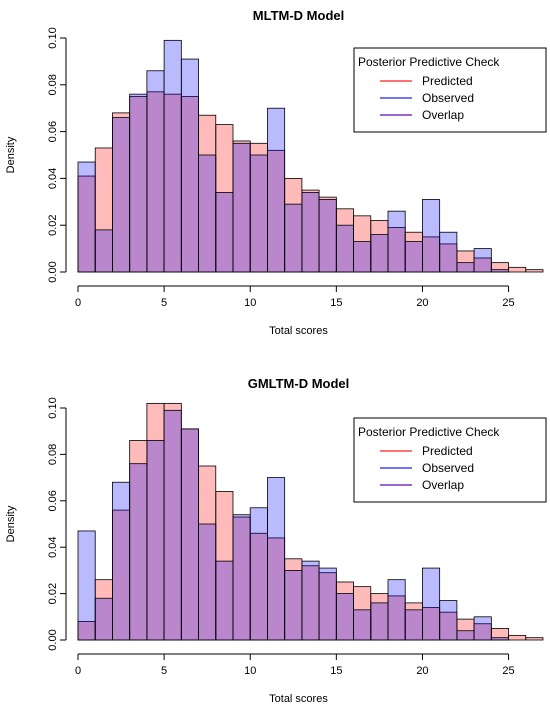 The image size is (550, 708). Describe the element at coordinates (298, 699) in the screenshot. I see `x-axis-label: Total scores` at that location.